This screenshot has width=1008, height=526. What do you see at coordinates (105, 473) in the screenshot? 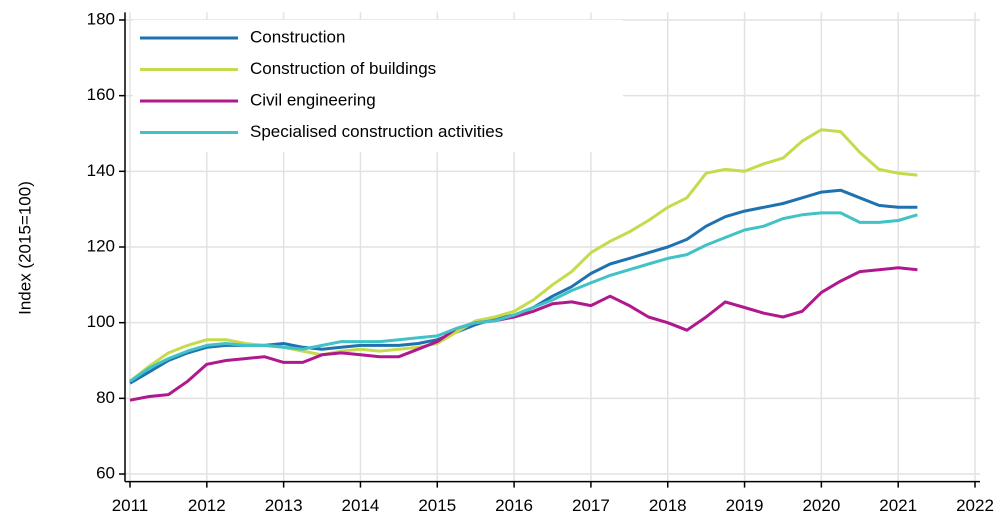
I see `y-tick-label: 60` at bounding box center [105, 473].